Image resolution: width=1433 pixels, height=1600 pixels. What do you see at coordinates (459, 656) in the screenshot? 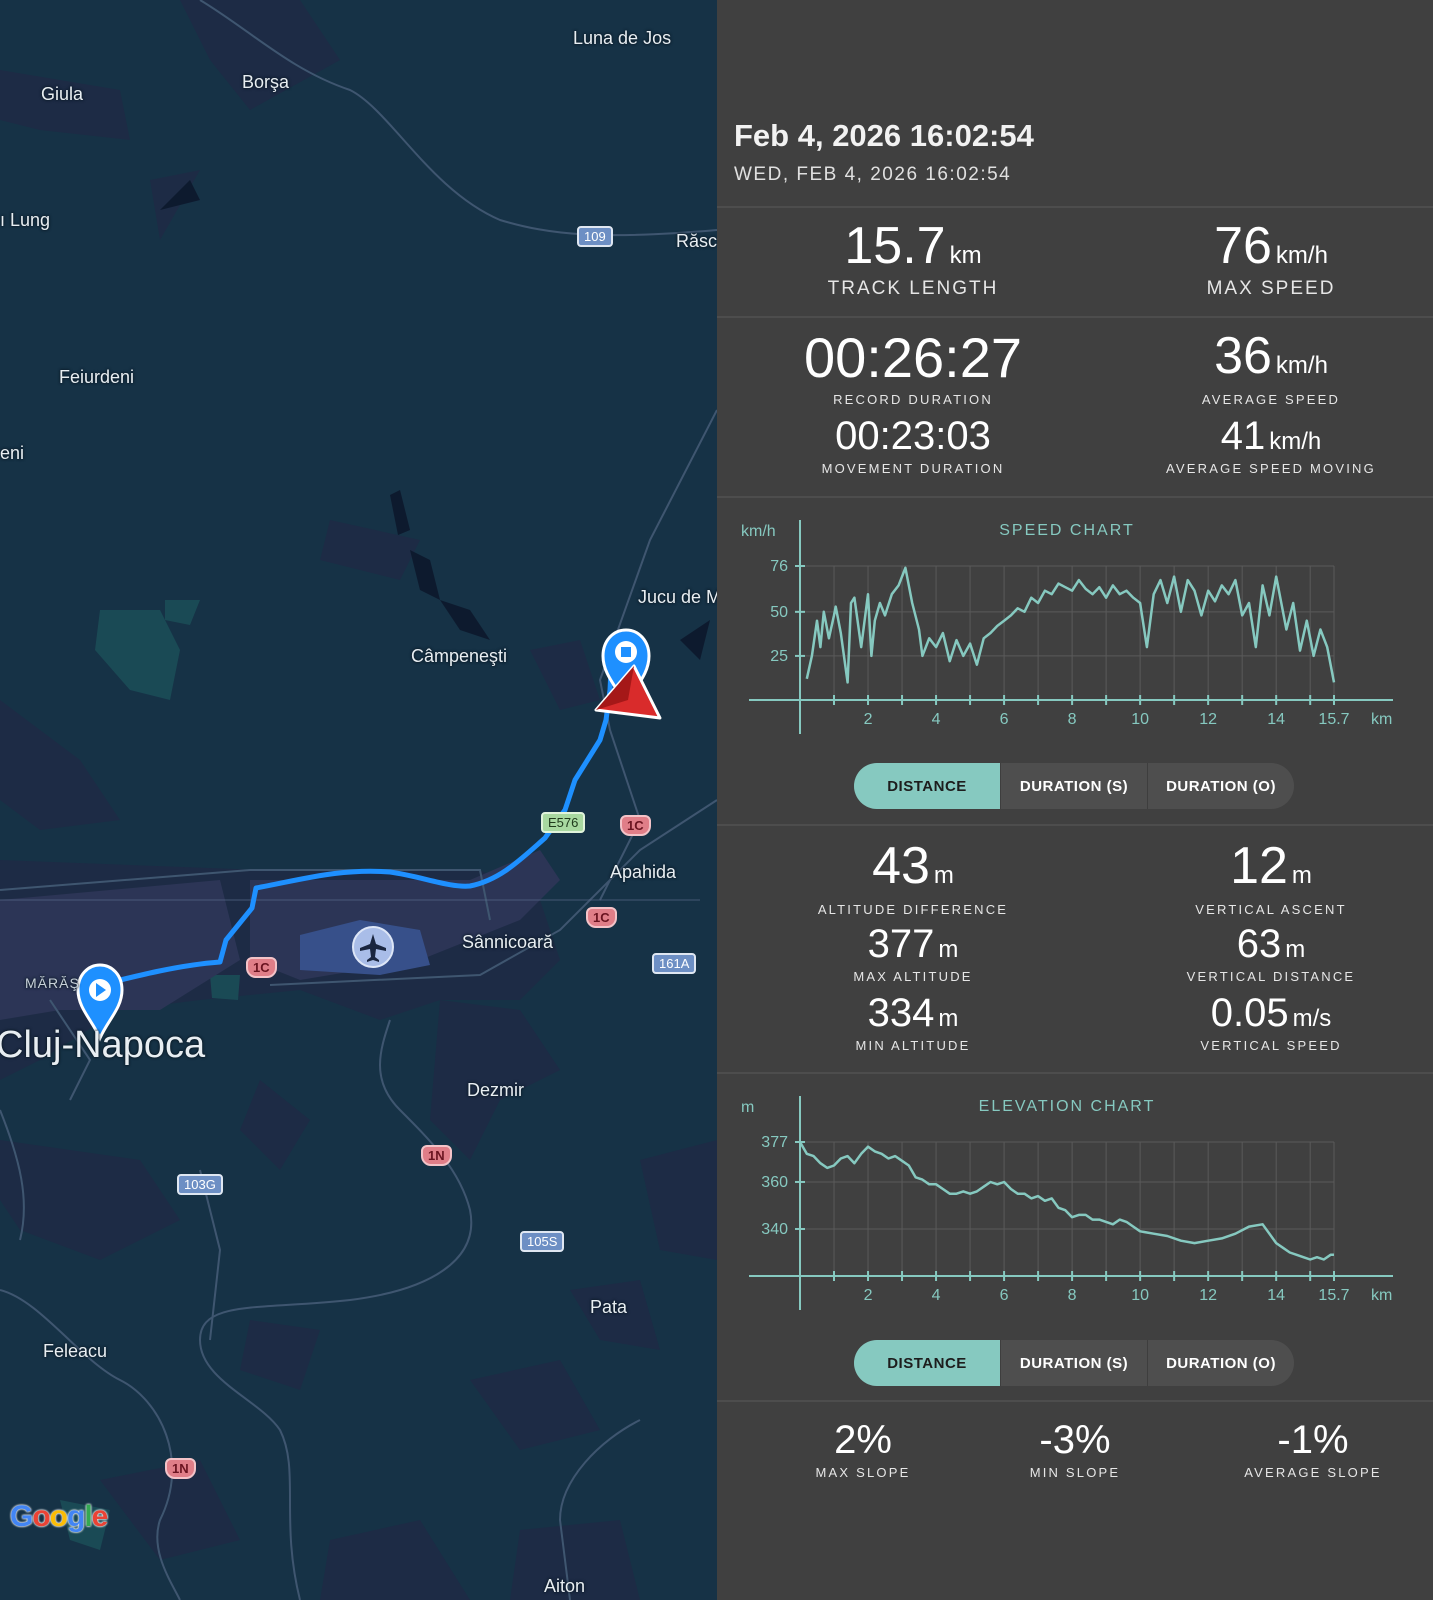
I see `place-label: Câmpeneşti` at bounding box center [459, 656].